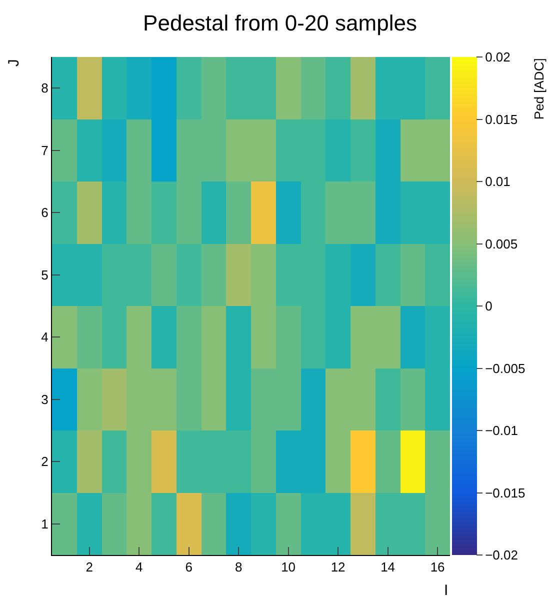 Image resolution: width=560 pixels, height=597 pixels. What do you see at coordinates (501, 119) in the screenshot?
I see `color-bar-label: 0.015` at bounding box center [501, 119].